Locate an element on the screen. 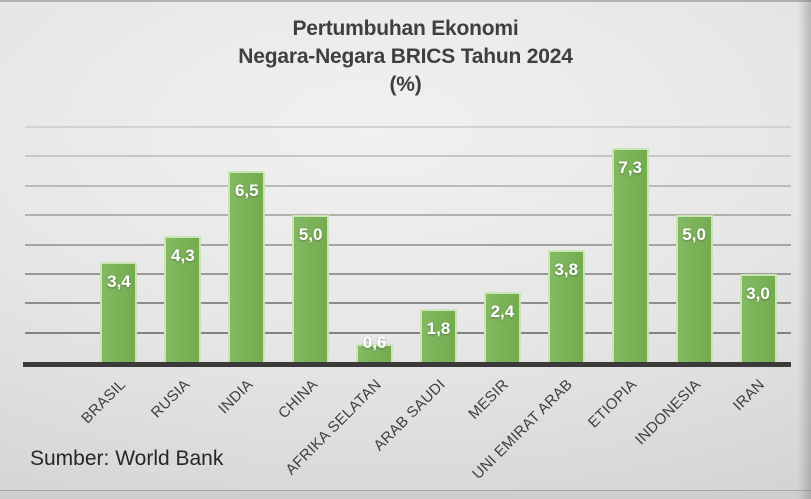  bar-slot: 7,3 is located at coordinates (630, 244).